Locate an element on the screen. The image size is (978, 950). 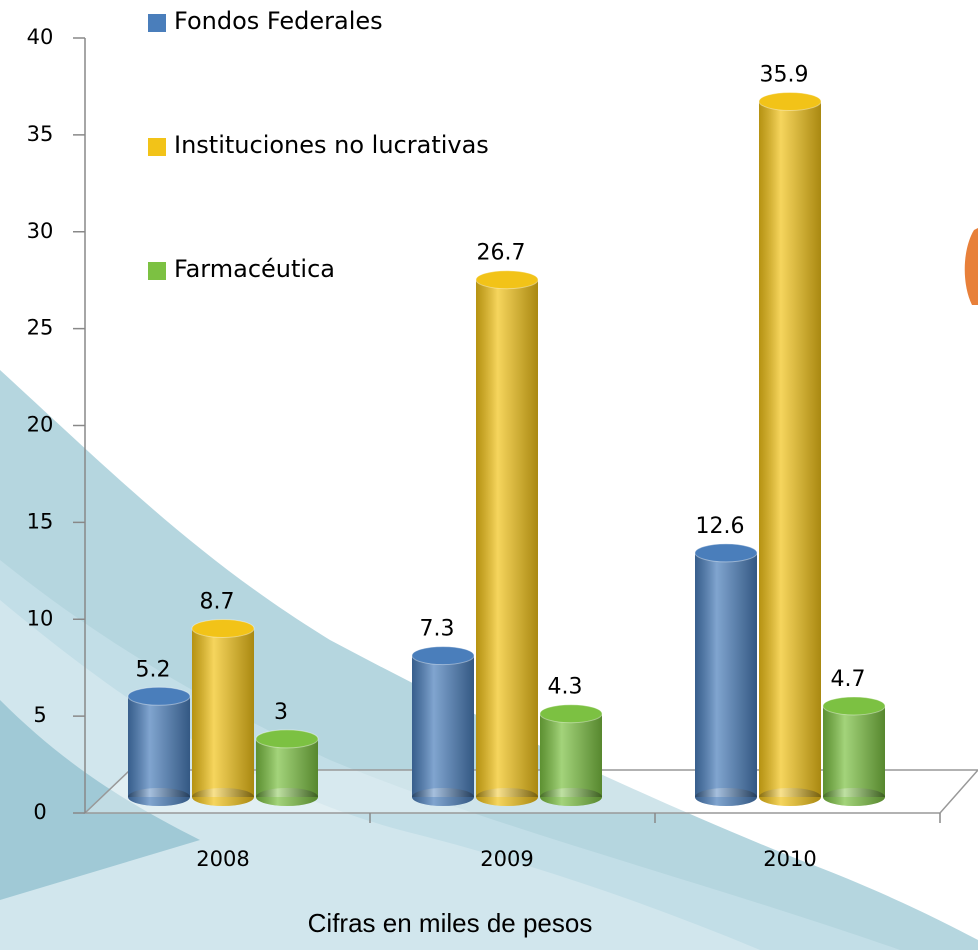
y-tick-label: 5 is located at coordinates (39, 715).